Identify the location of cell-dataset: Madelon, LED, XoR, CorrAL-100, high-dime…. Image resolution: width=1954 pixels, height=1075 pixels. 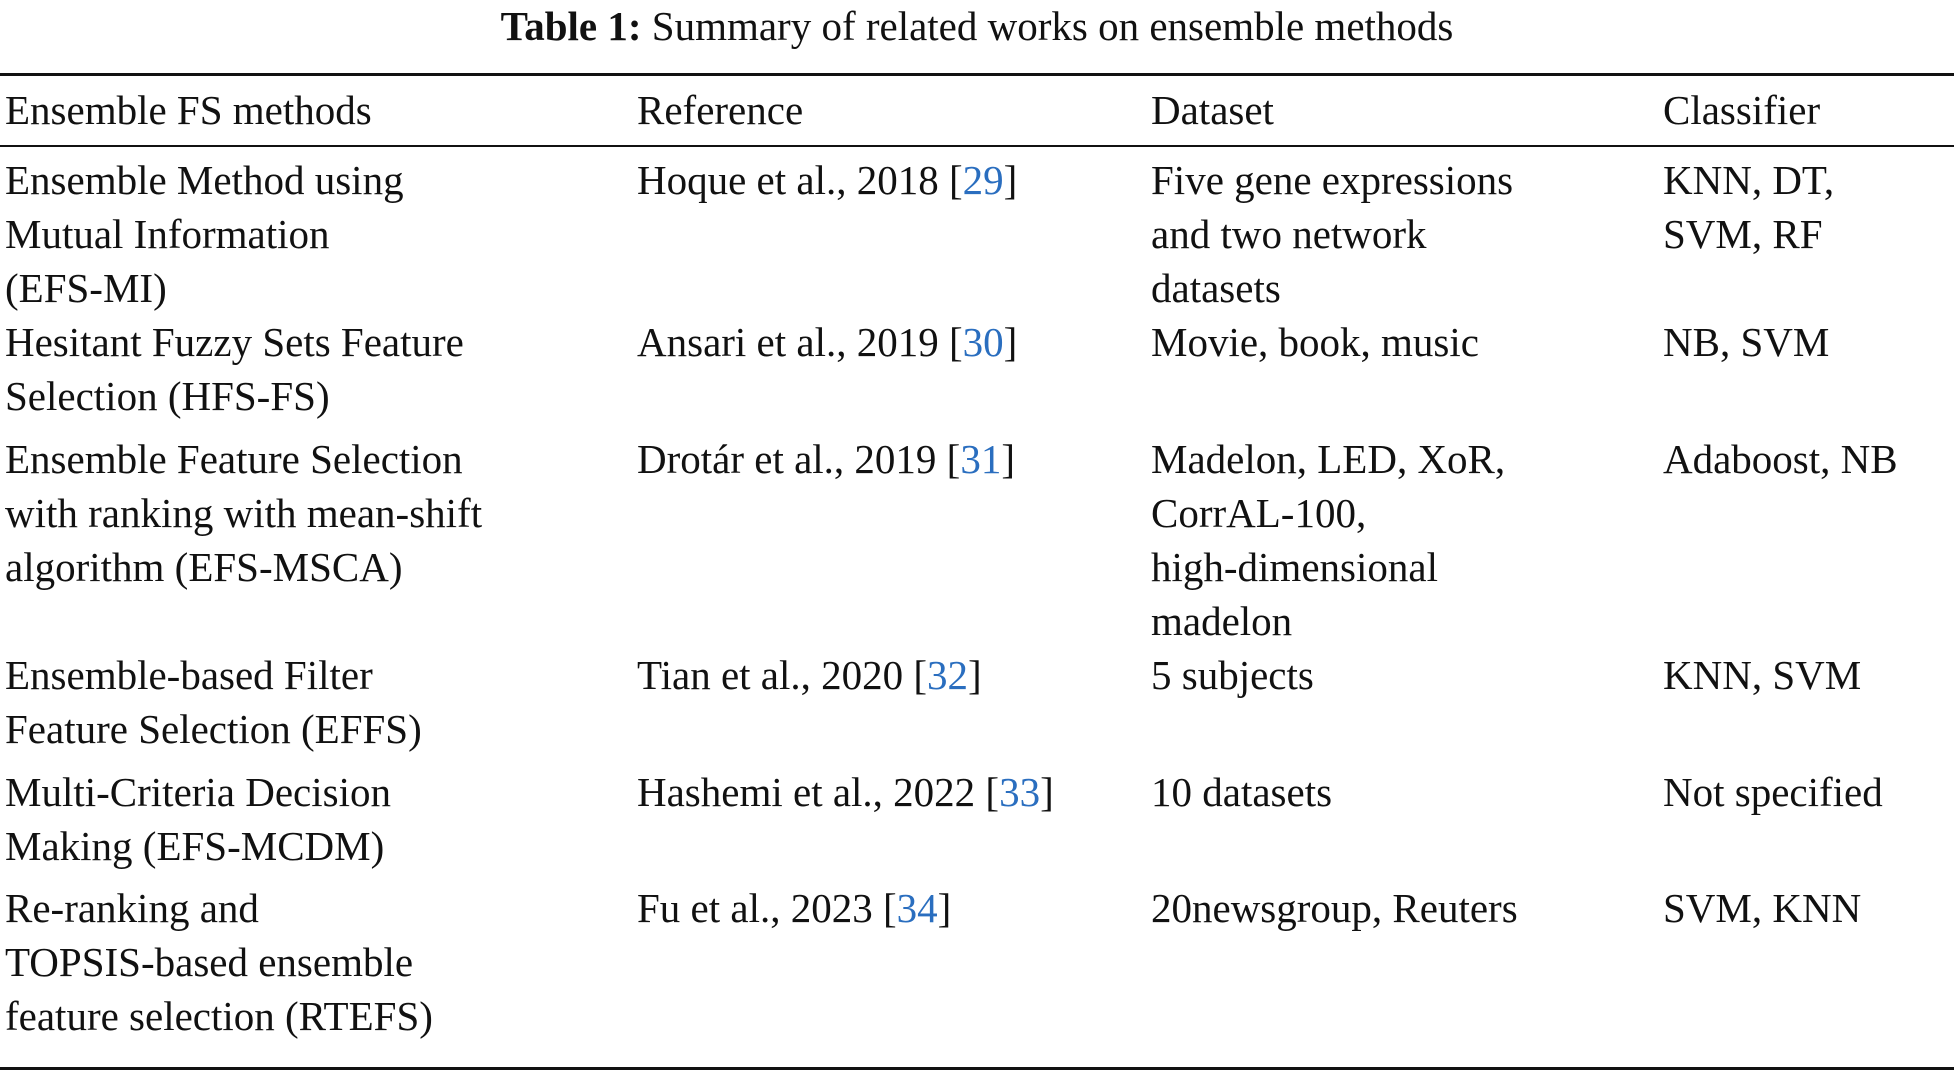
(1328, 540).